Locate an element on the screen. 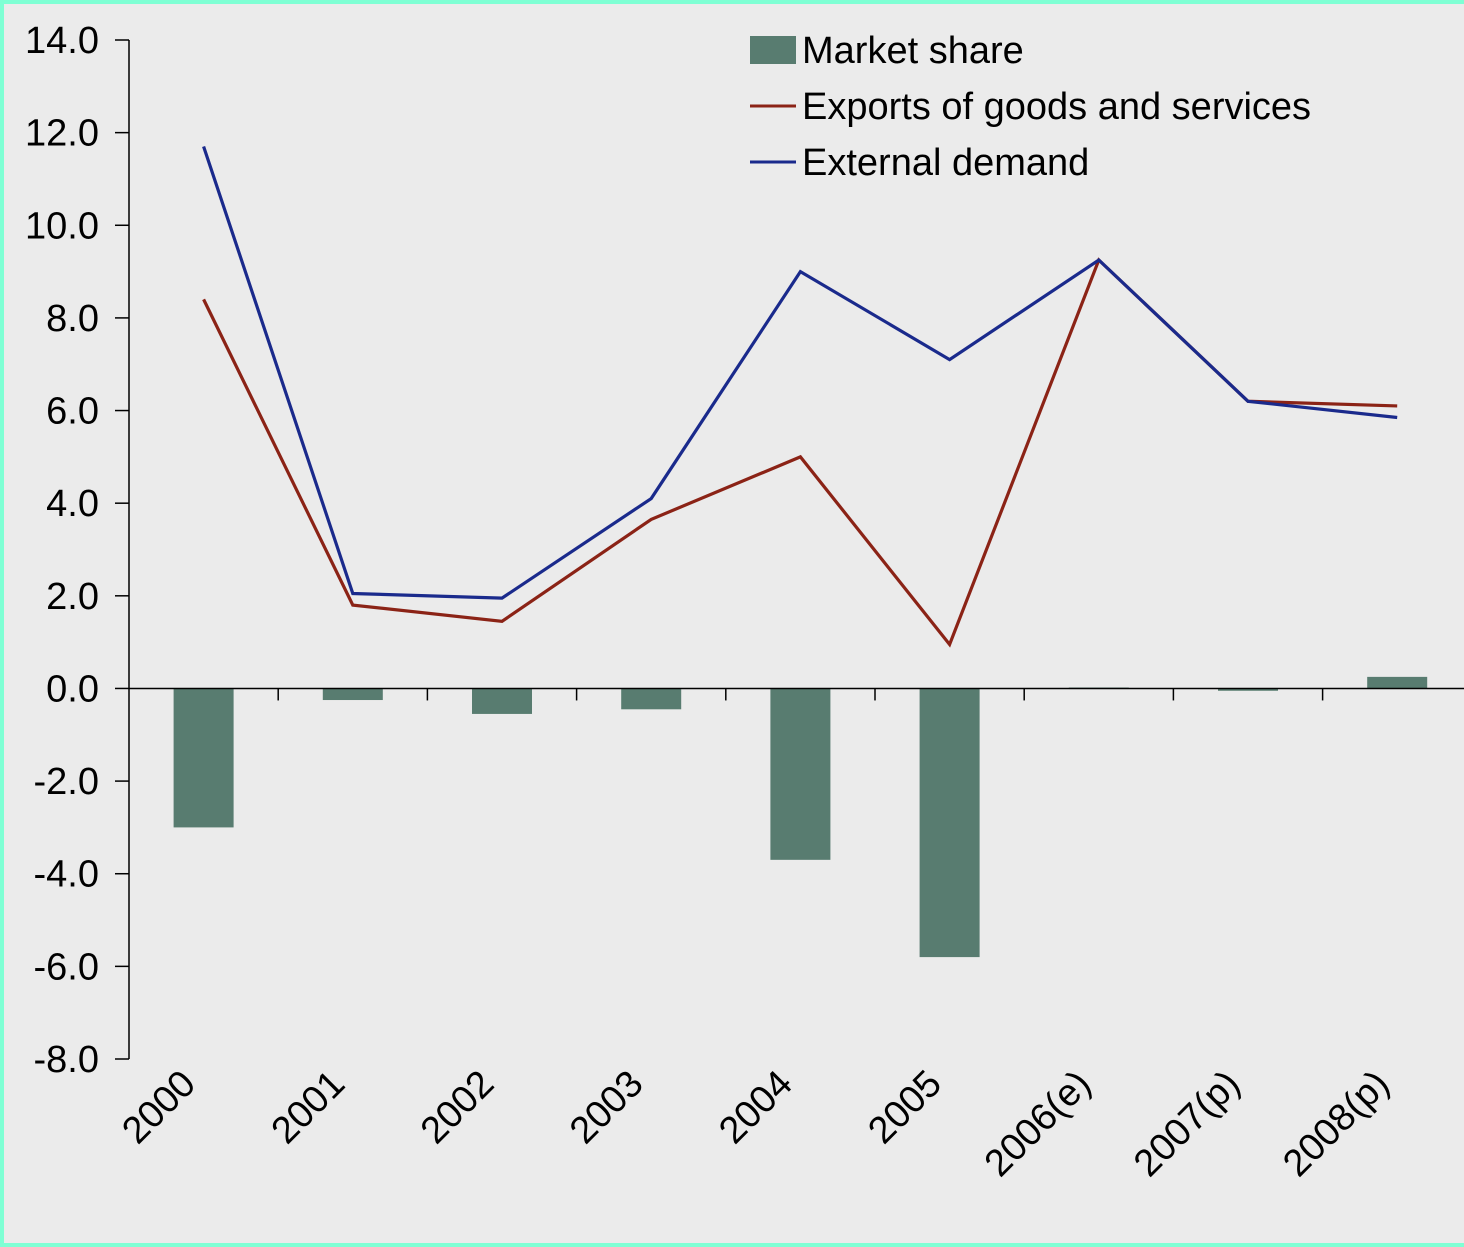 This screenshot has height=1247, width=1464. y-tick-label: 12.0 is located at coordinates (62, 134).